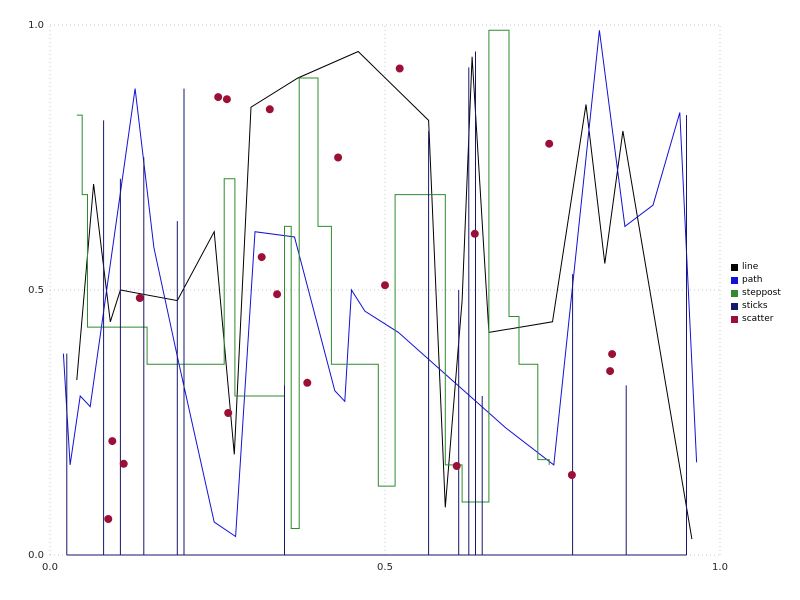 Image resolution: width=800 pixels, height=600 pixels. I want to click on legend-label-steppost: steppost, so click(761, 293).